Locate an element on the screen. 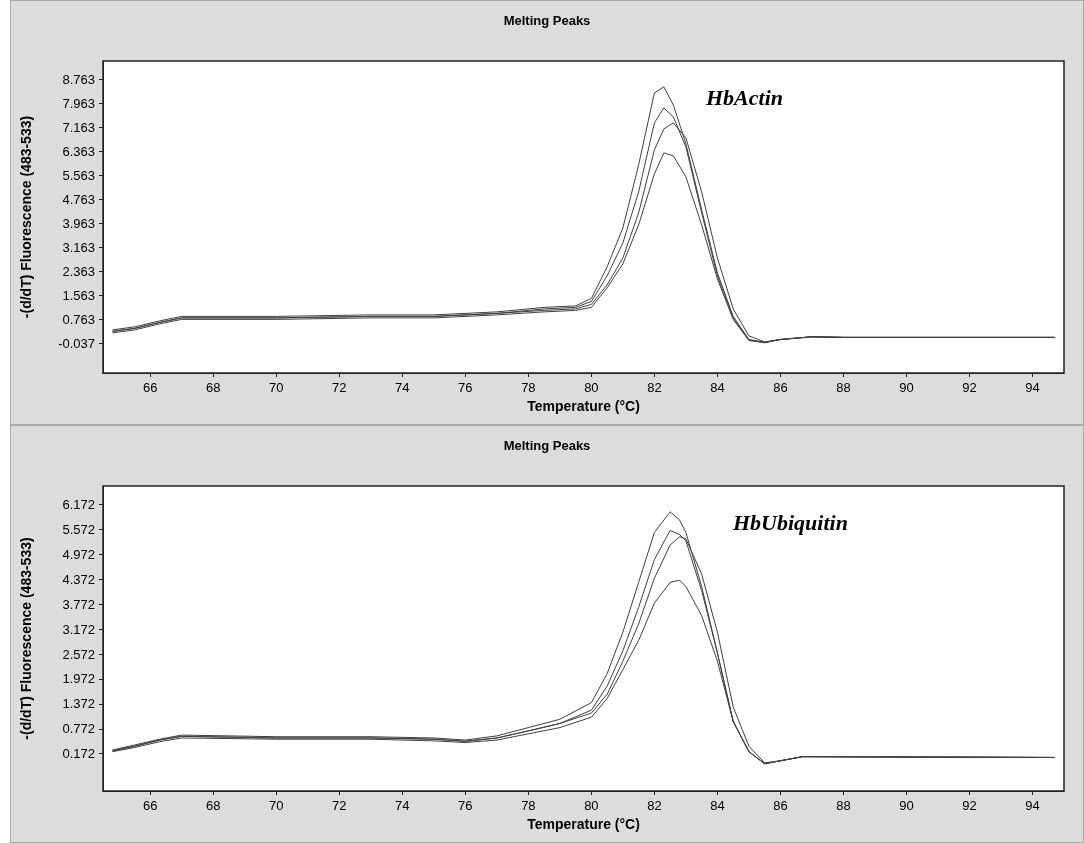 This screenshot has height=843, width=1084. y-tick-label: 4.972 is located at coordinates (78, 554).